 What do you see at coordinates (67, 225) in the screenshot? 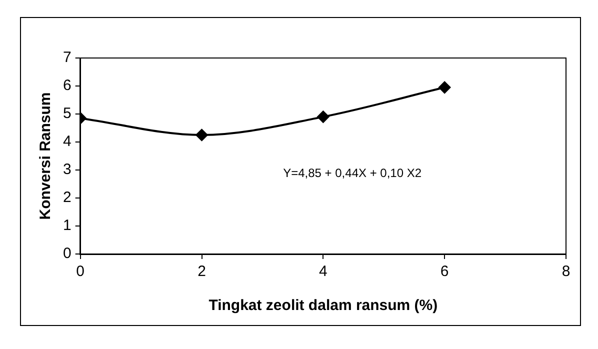
I see `y-tick-label: 1` at bounding box center [67, 225].